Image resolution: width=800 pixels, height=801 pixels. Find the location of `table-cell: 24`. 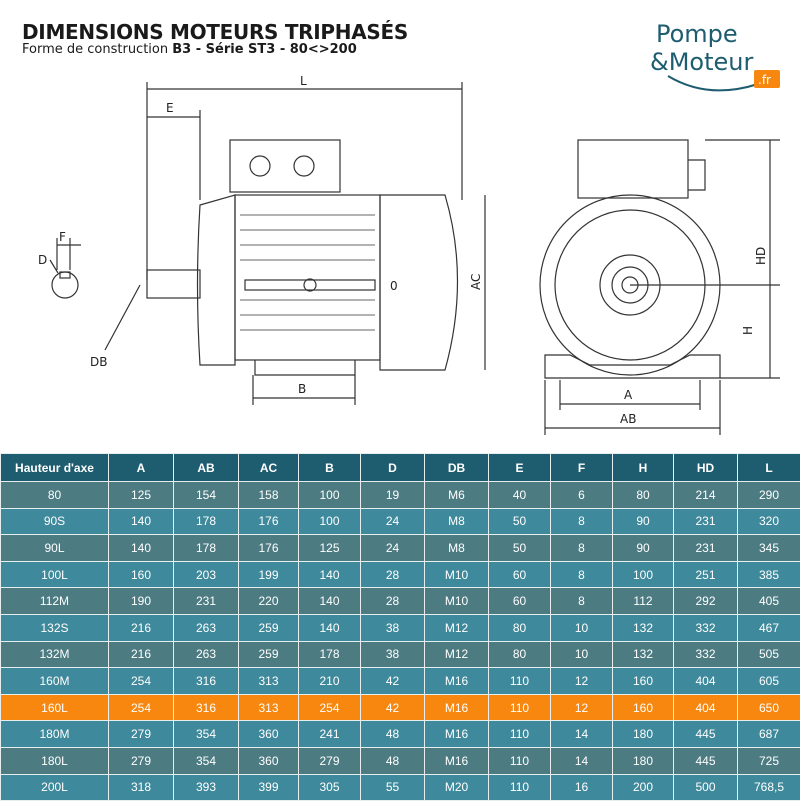

table-cell: 24 is located at coordinates (393, 521).